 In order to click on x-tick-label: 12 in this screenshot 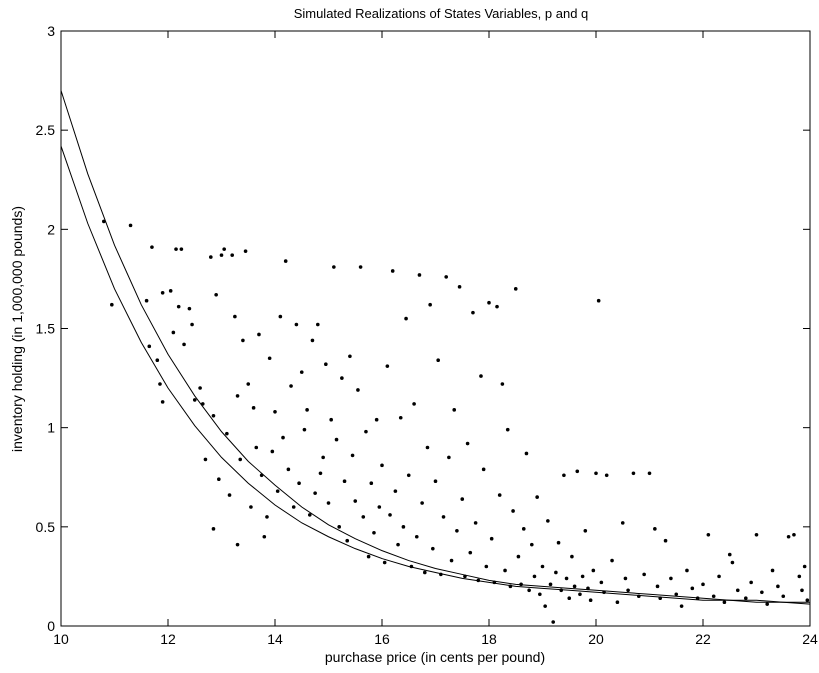, I will do `click(168, 639)`.